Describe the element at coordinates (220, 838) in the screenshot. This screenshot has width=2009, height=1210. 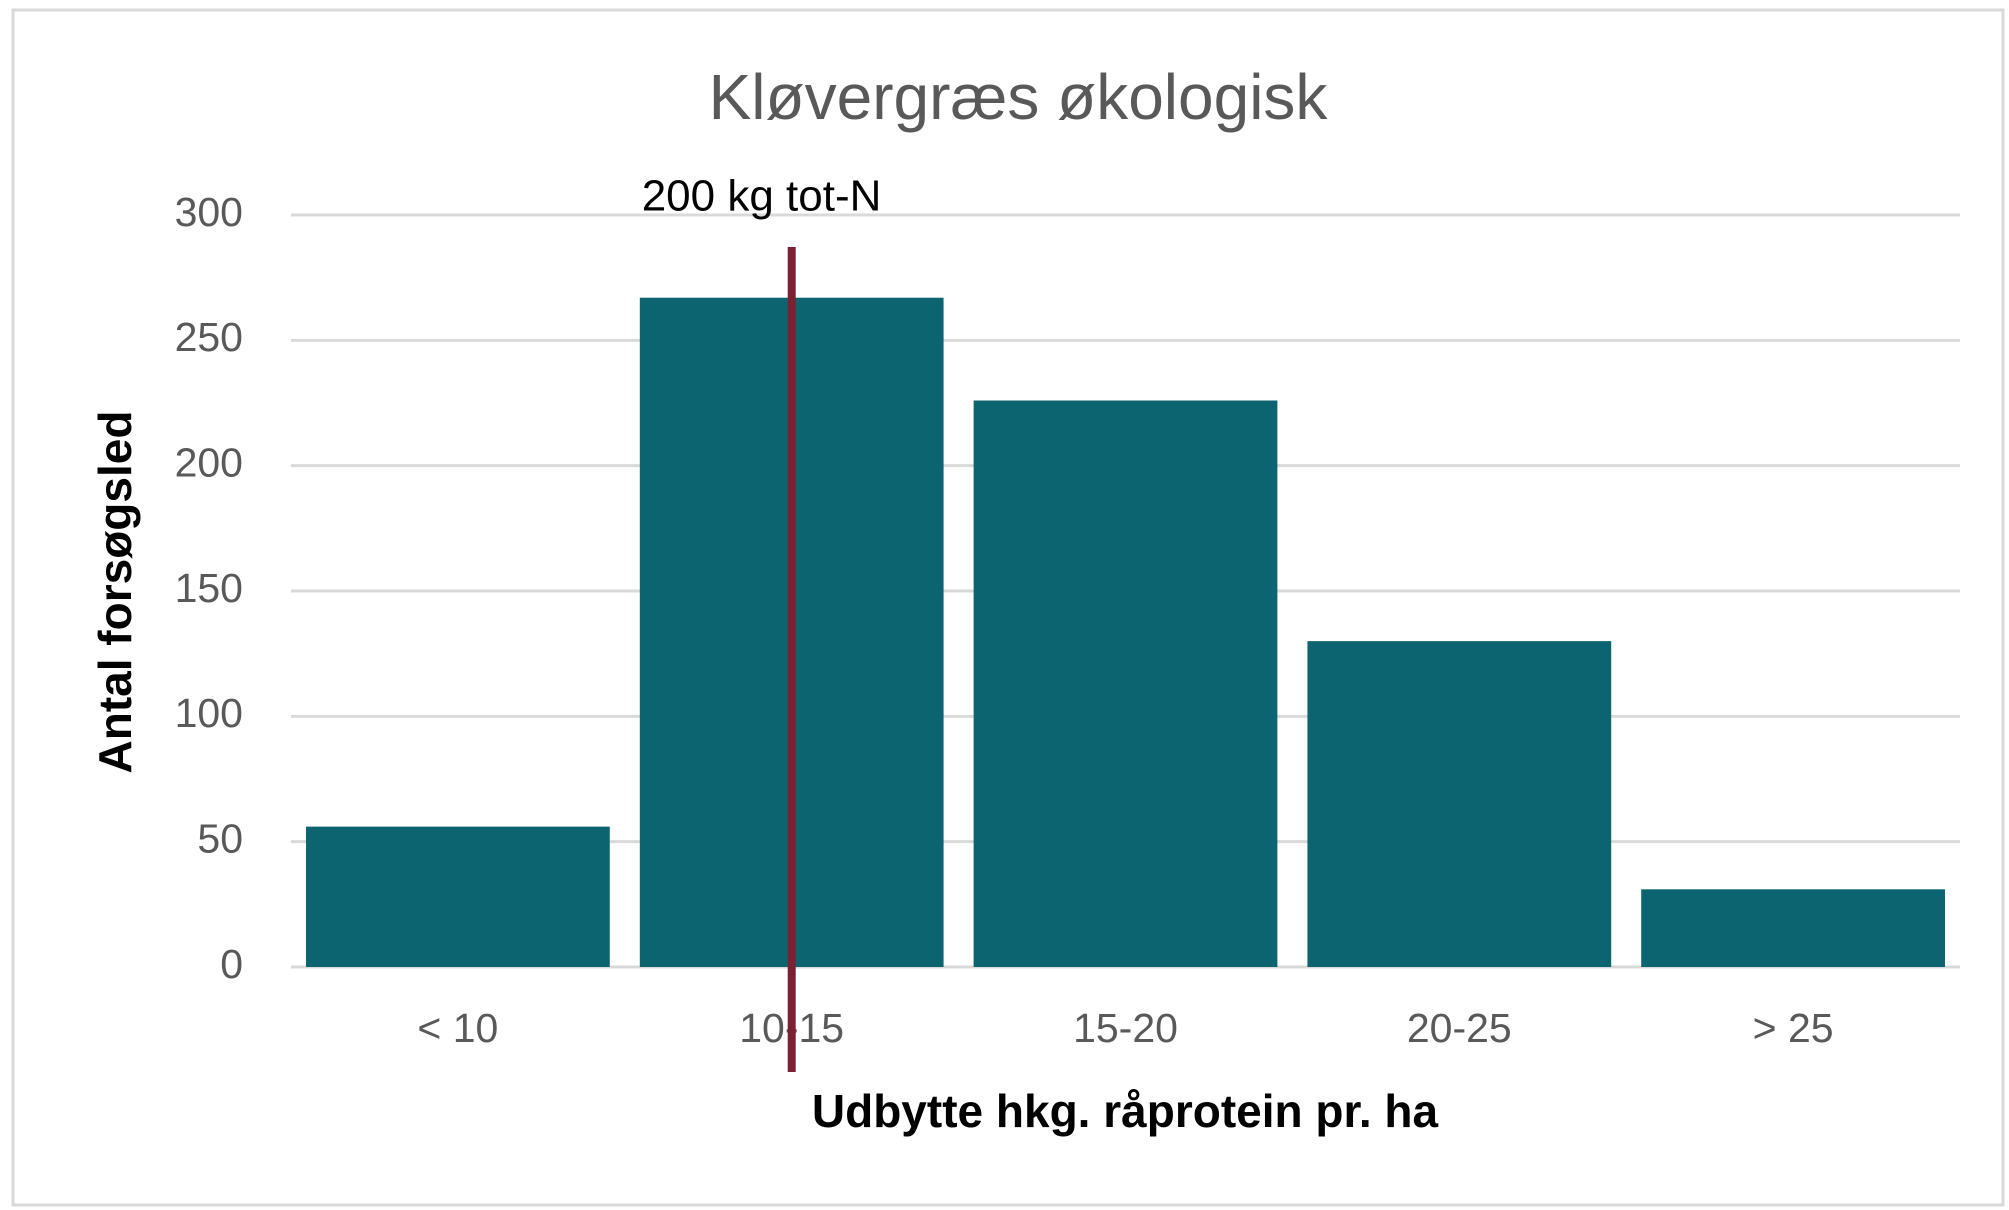
I see `y-tick-label: 50` at that location.